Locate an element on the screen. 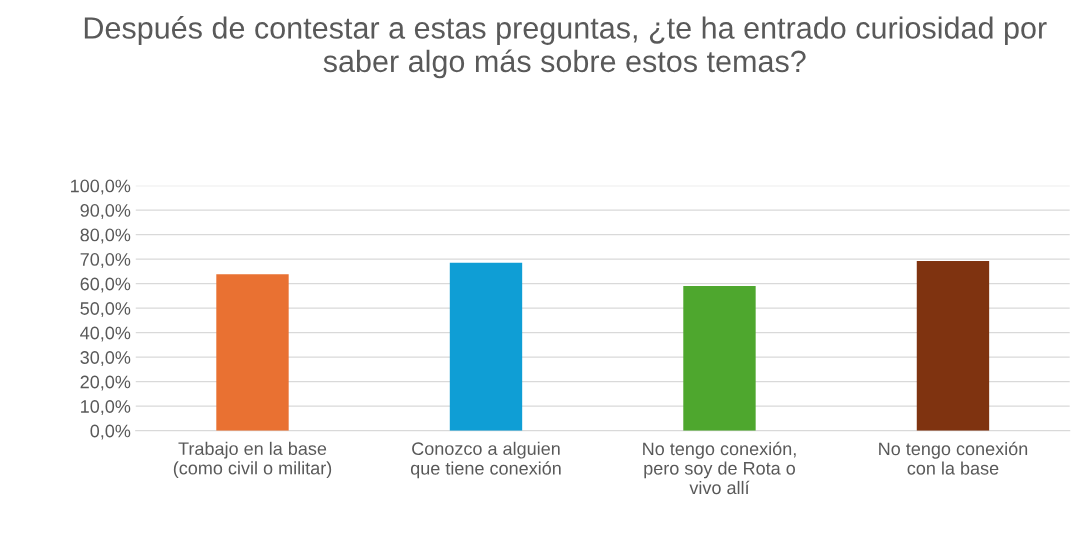 This screenshot has width=1086, height=535. y-tick-label: 100,0% is located at coordinates (101, 187).